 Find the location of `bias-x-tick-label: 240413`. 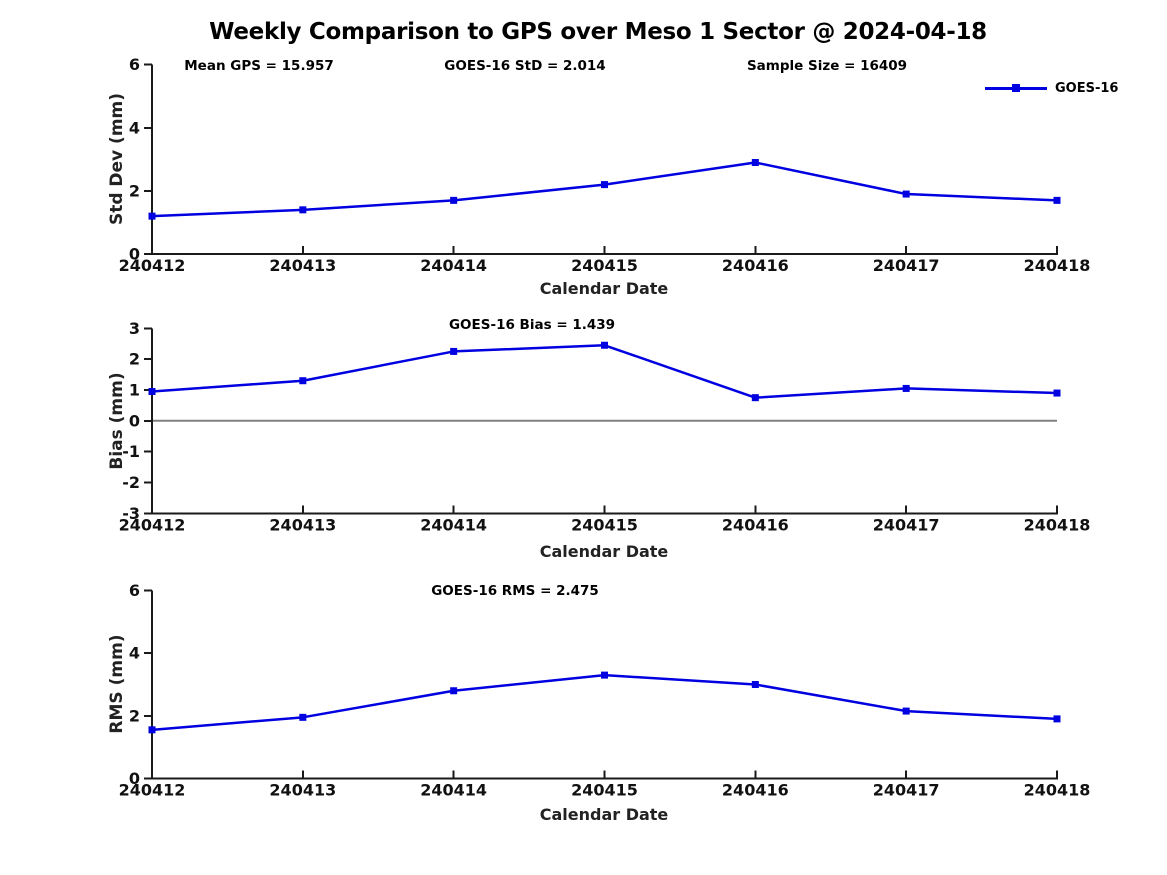

bias-x-tick-label: 240413 is located at coordinates (302, 524).